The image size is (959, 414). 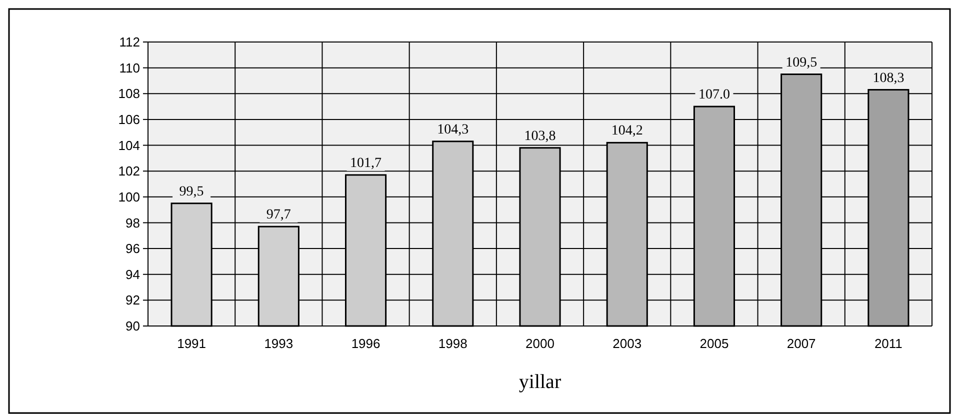 What do you see at coordinates (540, 382) in the screenshot?
I see `x-axis-title: yillar` at bounding box center [540, 382].